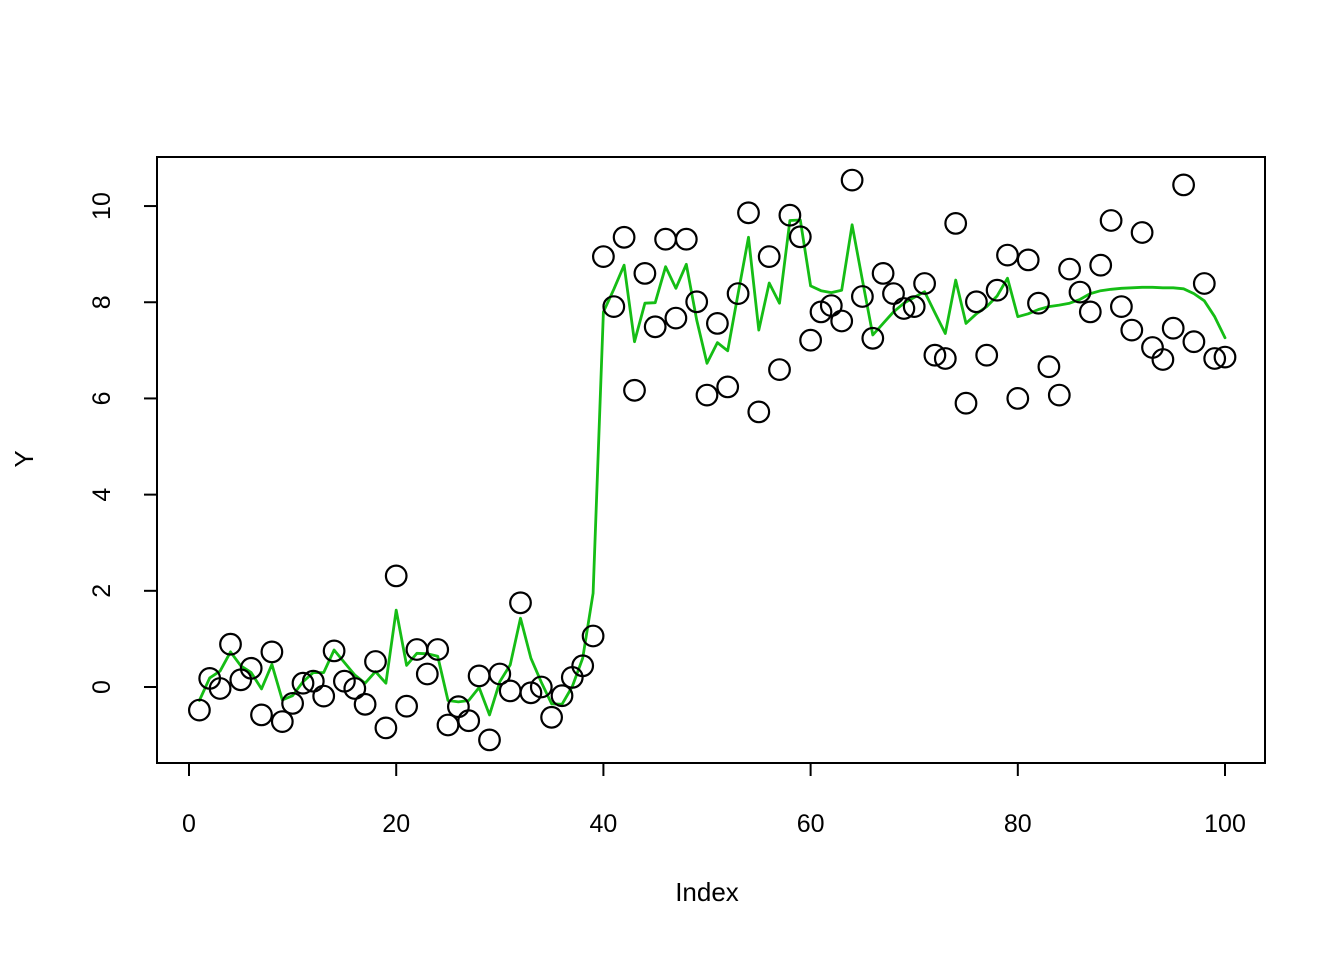  Describe the element at coordinates (189, 824) in the screenshot. I see `x-tick-label: 0` at that location.